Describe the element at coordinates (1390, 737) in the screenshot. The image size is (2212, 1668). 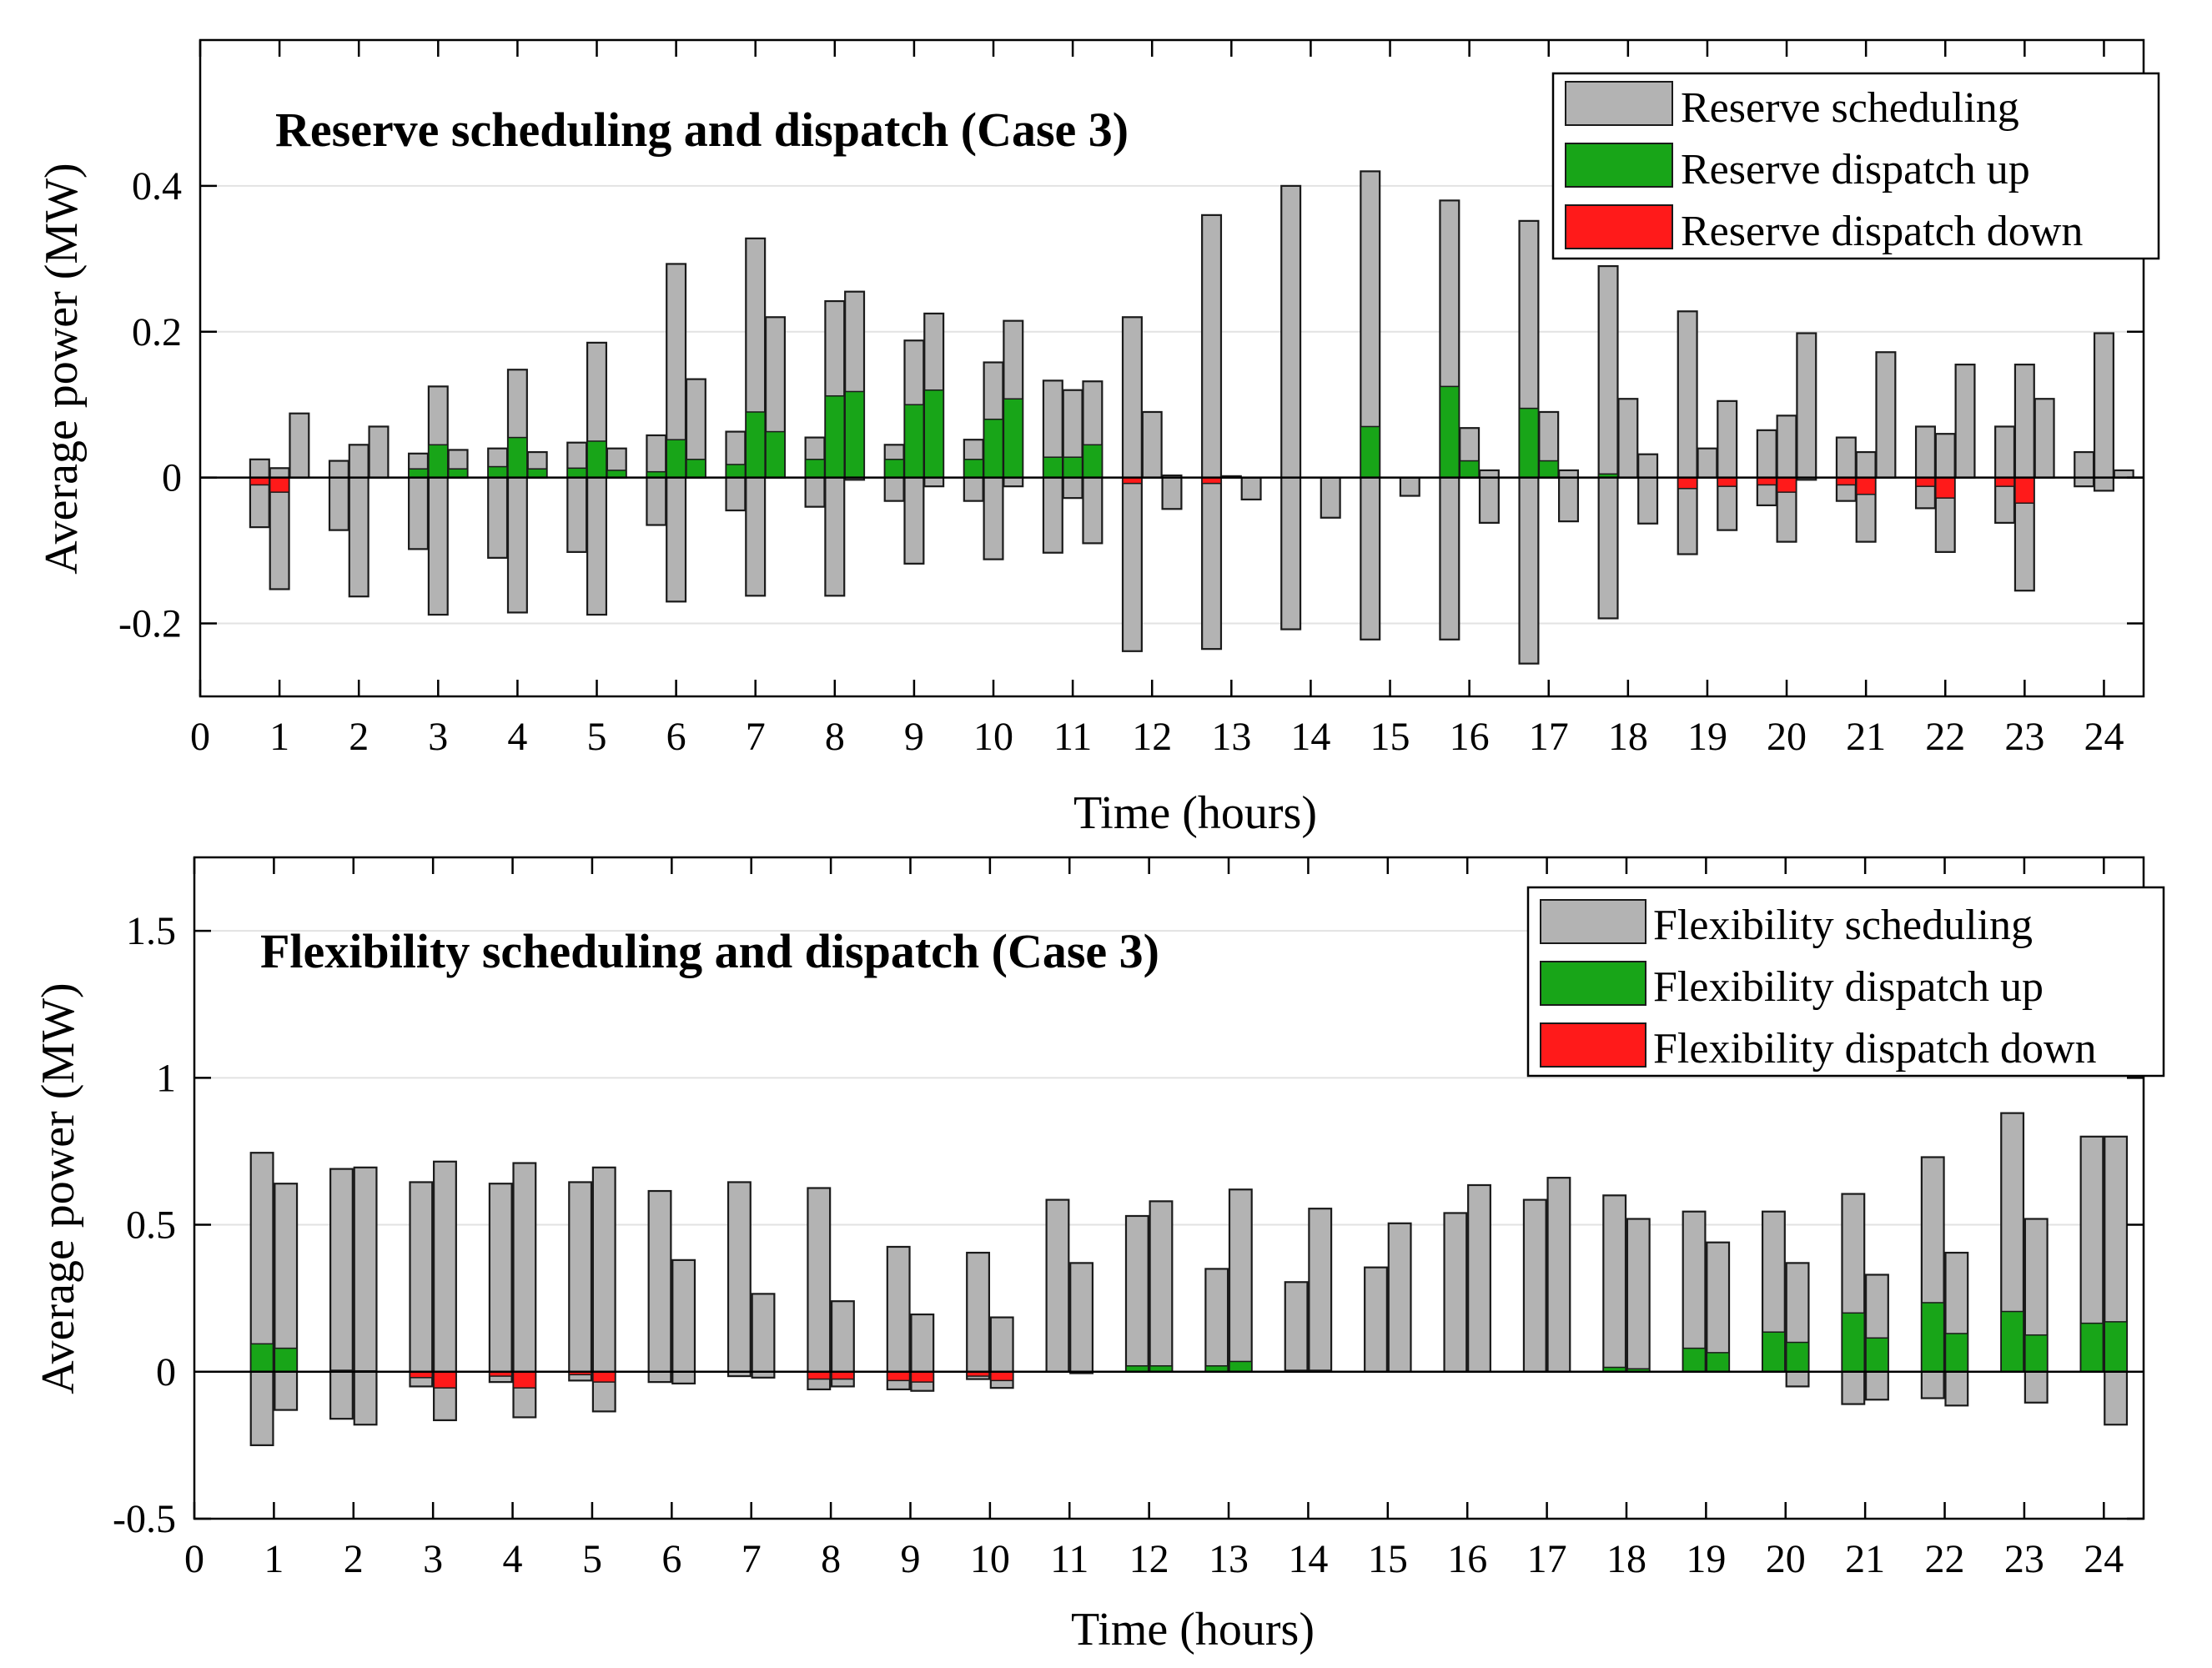
I see `x-tick-label: 15` at that location.